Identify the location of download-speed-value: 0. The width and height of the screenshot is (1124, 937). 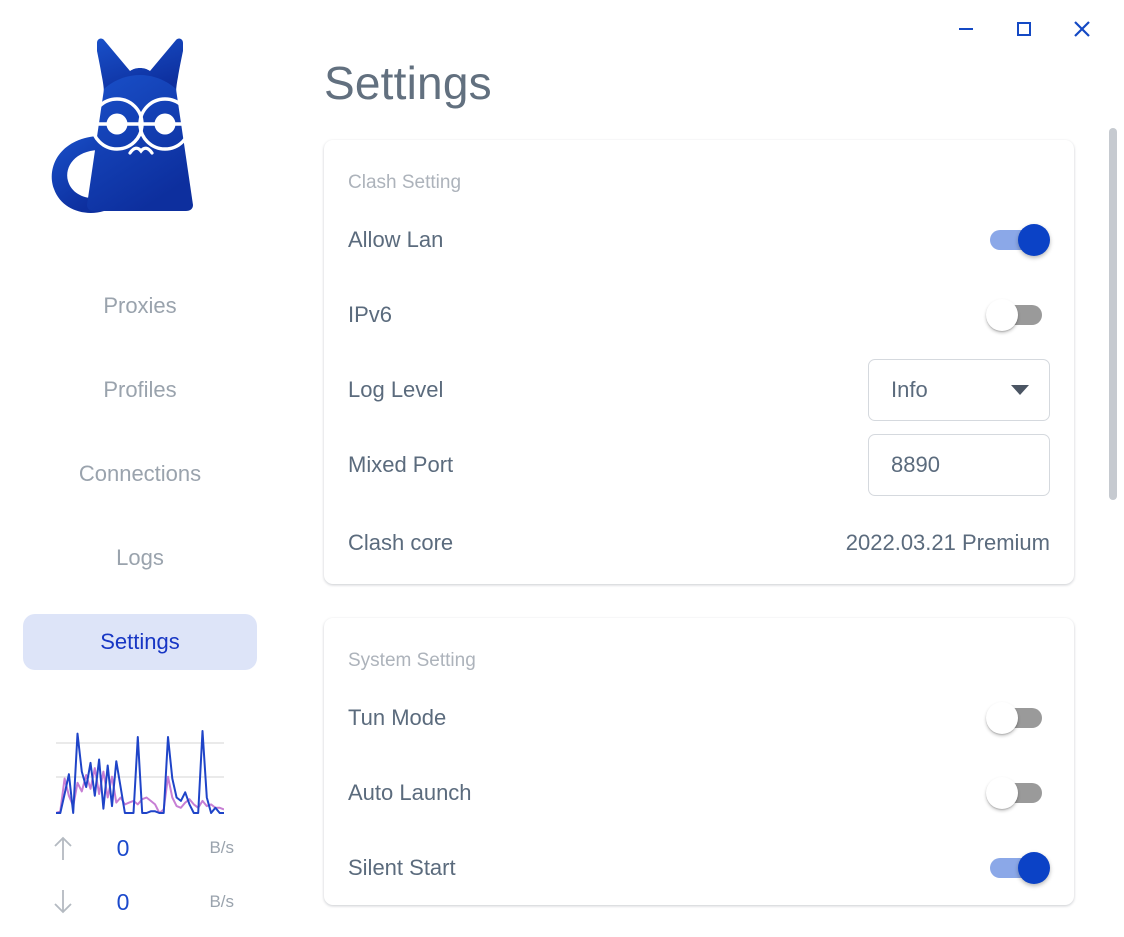
(123, 901).